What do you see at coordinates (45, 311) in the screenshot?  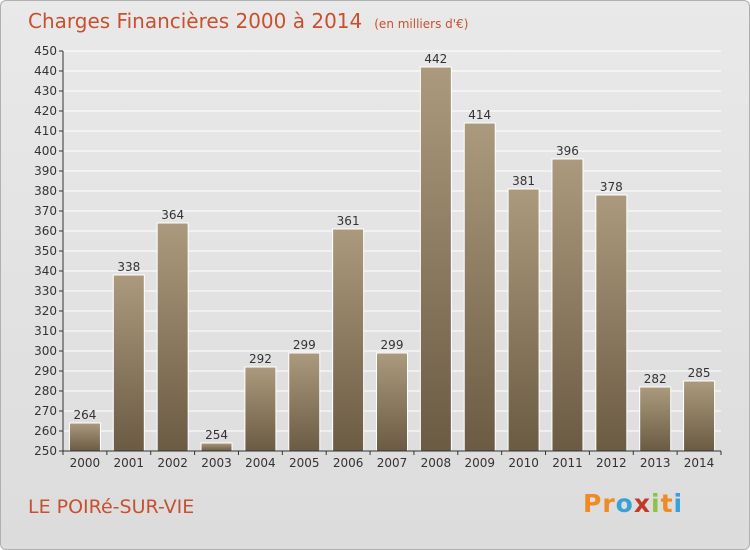 I see `y-tick-label: 320` at bounding box center [45, 311].